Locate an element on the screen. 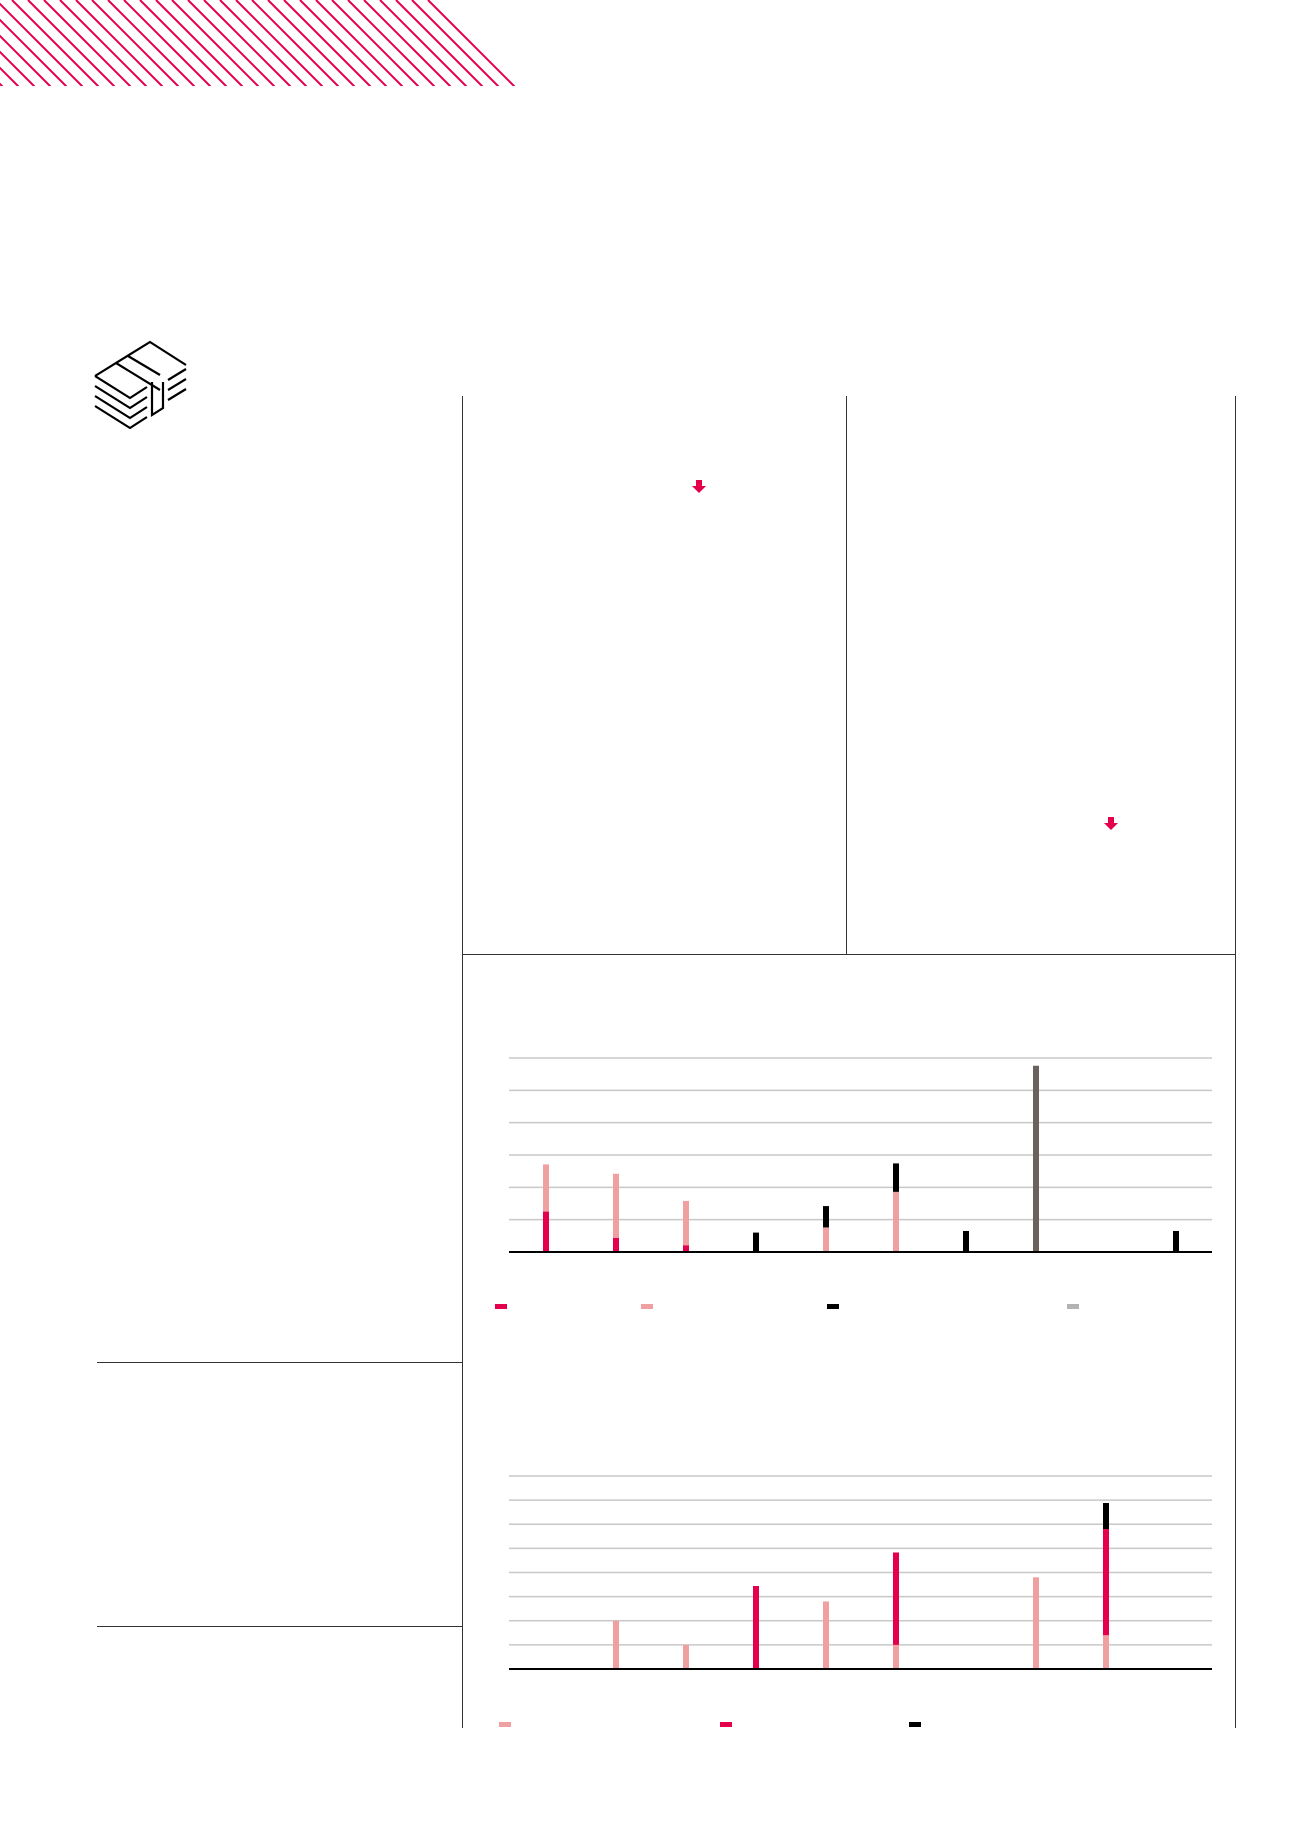 Image resolution: width=1300 pixels, height=1839 pixels. column-divider-left is located at coordinates (462, 1062).